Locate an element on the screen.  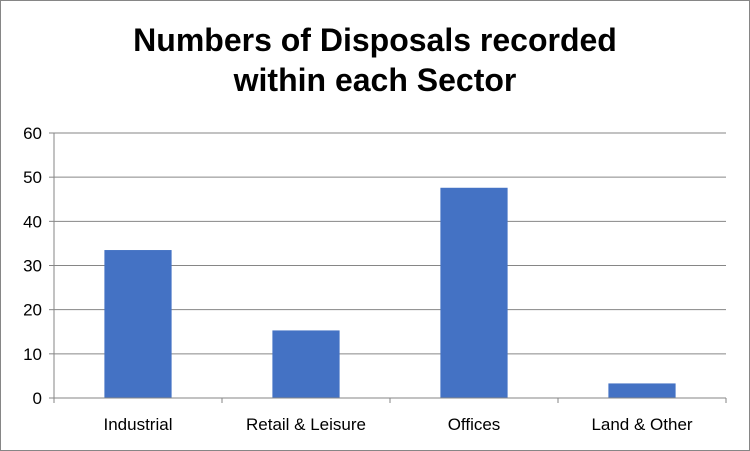
y-tick-label-50: 50 is located at coordinates (32, 177).